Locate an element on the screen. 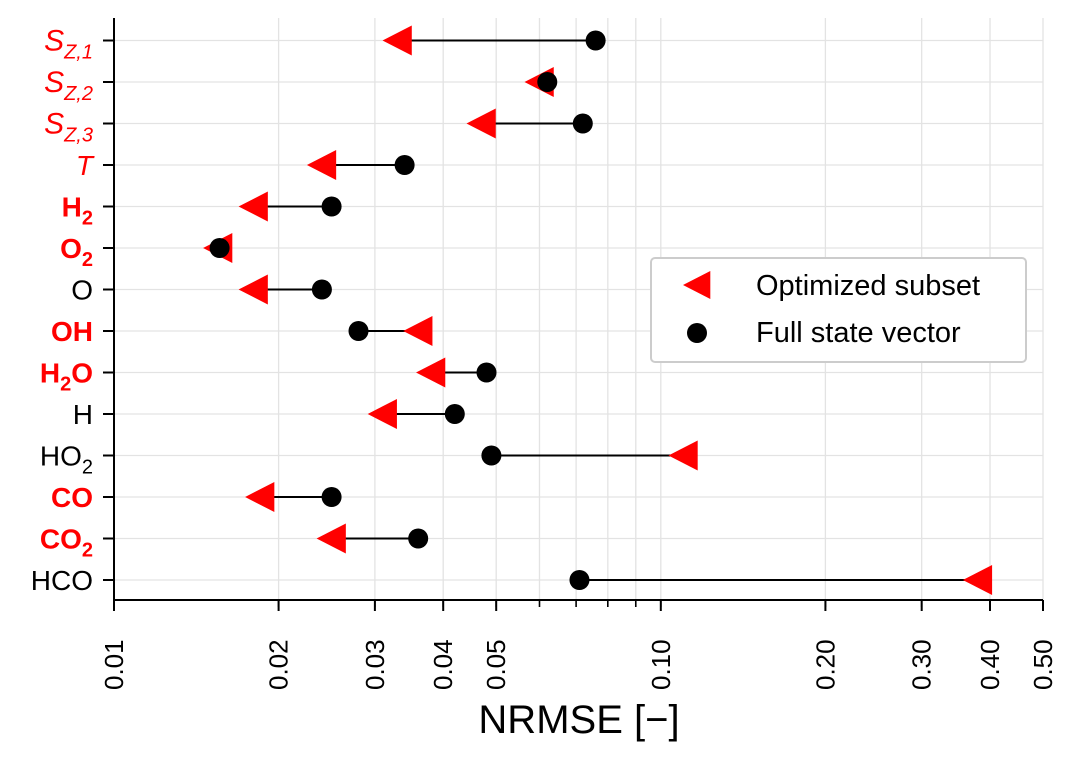 The height and width of the screenshot is (762, 1079). x-tick-labels: 0.01 0.02 0.03 0.04 0.05 0.10 0.20 0.30 0.40 0.50 is located at coordinates (578, 664).